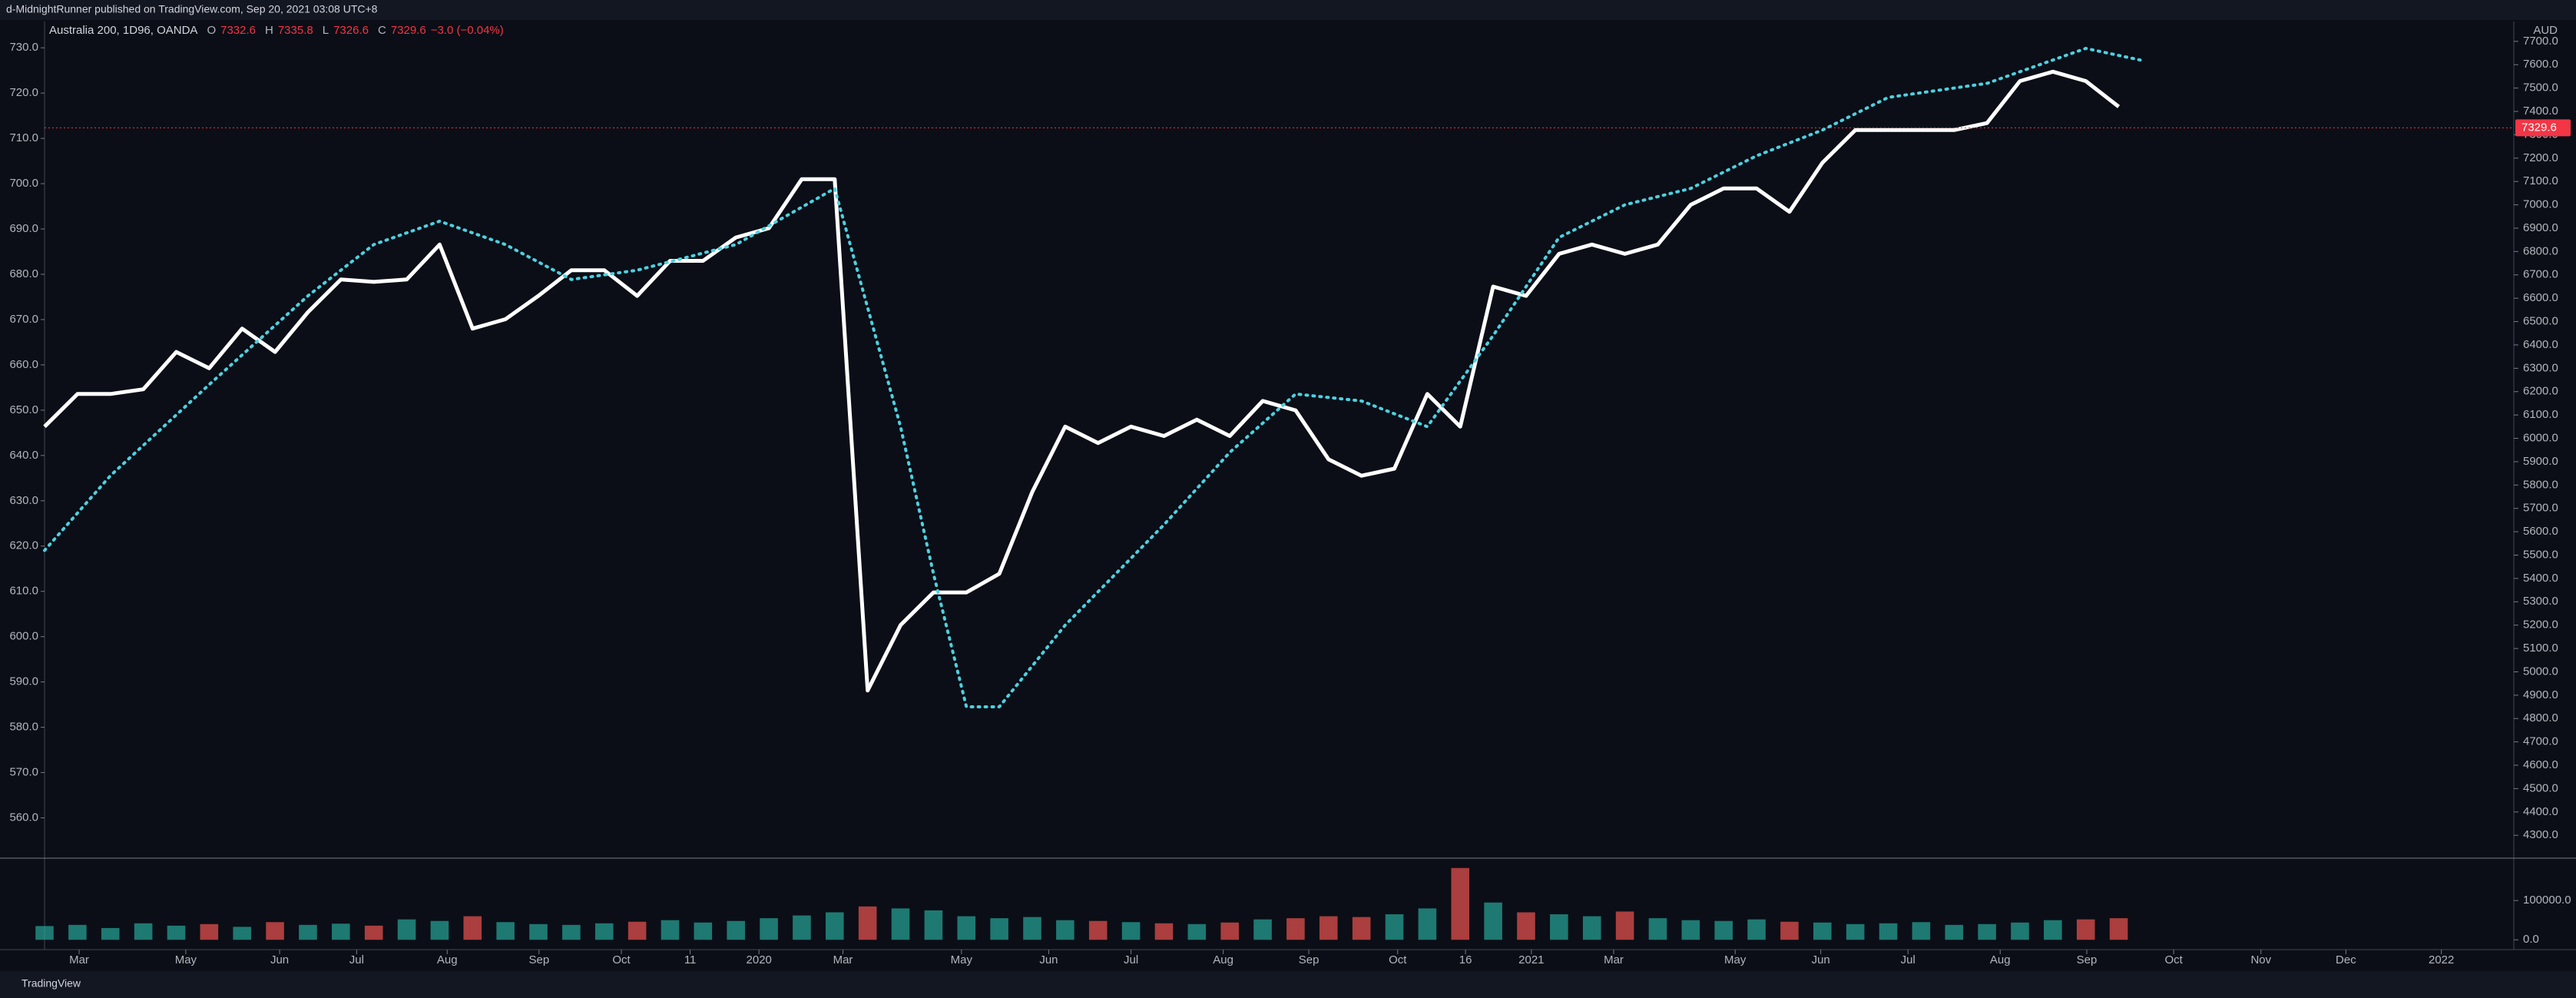  I want to click on y-tick-label: 6000.0, so click(2541, 437).